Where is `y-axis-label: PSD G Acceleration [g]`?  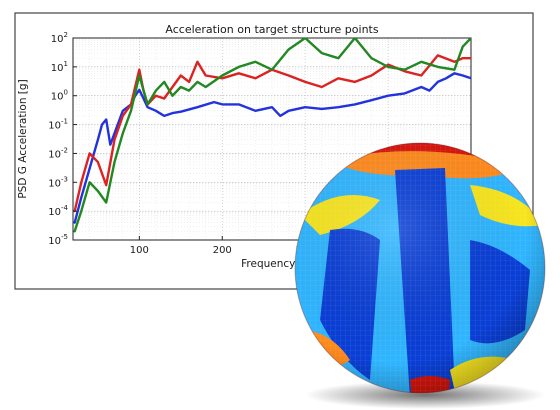
y-axis-label: PSD G Acceleration [g] is located at coordinates (23, 138).